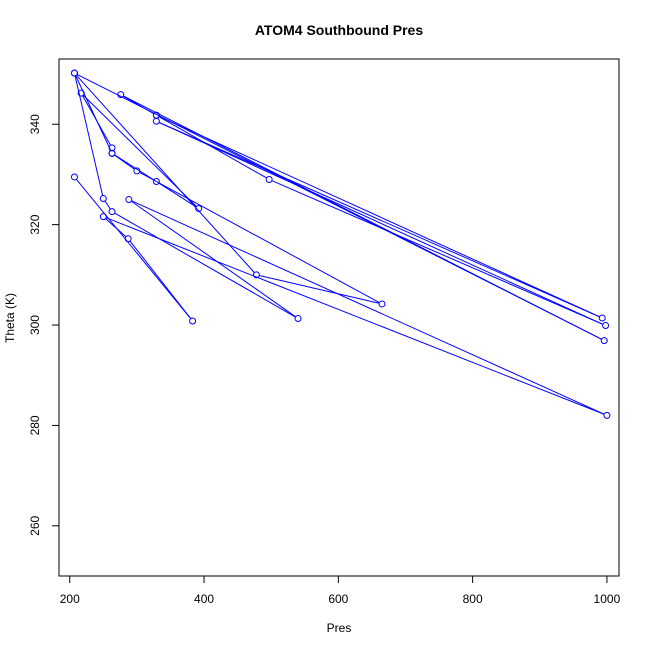 The width and height of the screenshot is (650, 650). Describe the element at coordinates (338, 599) in the screenshot. I see `x-tick-label-2: 600` at that location.